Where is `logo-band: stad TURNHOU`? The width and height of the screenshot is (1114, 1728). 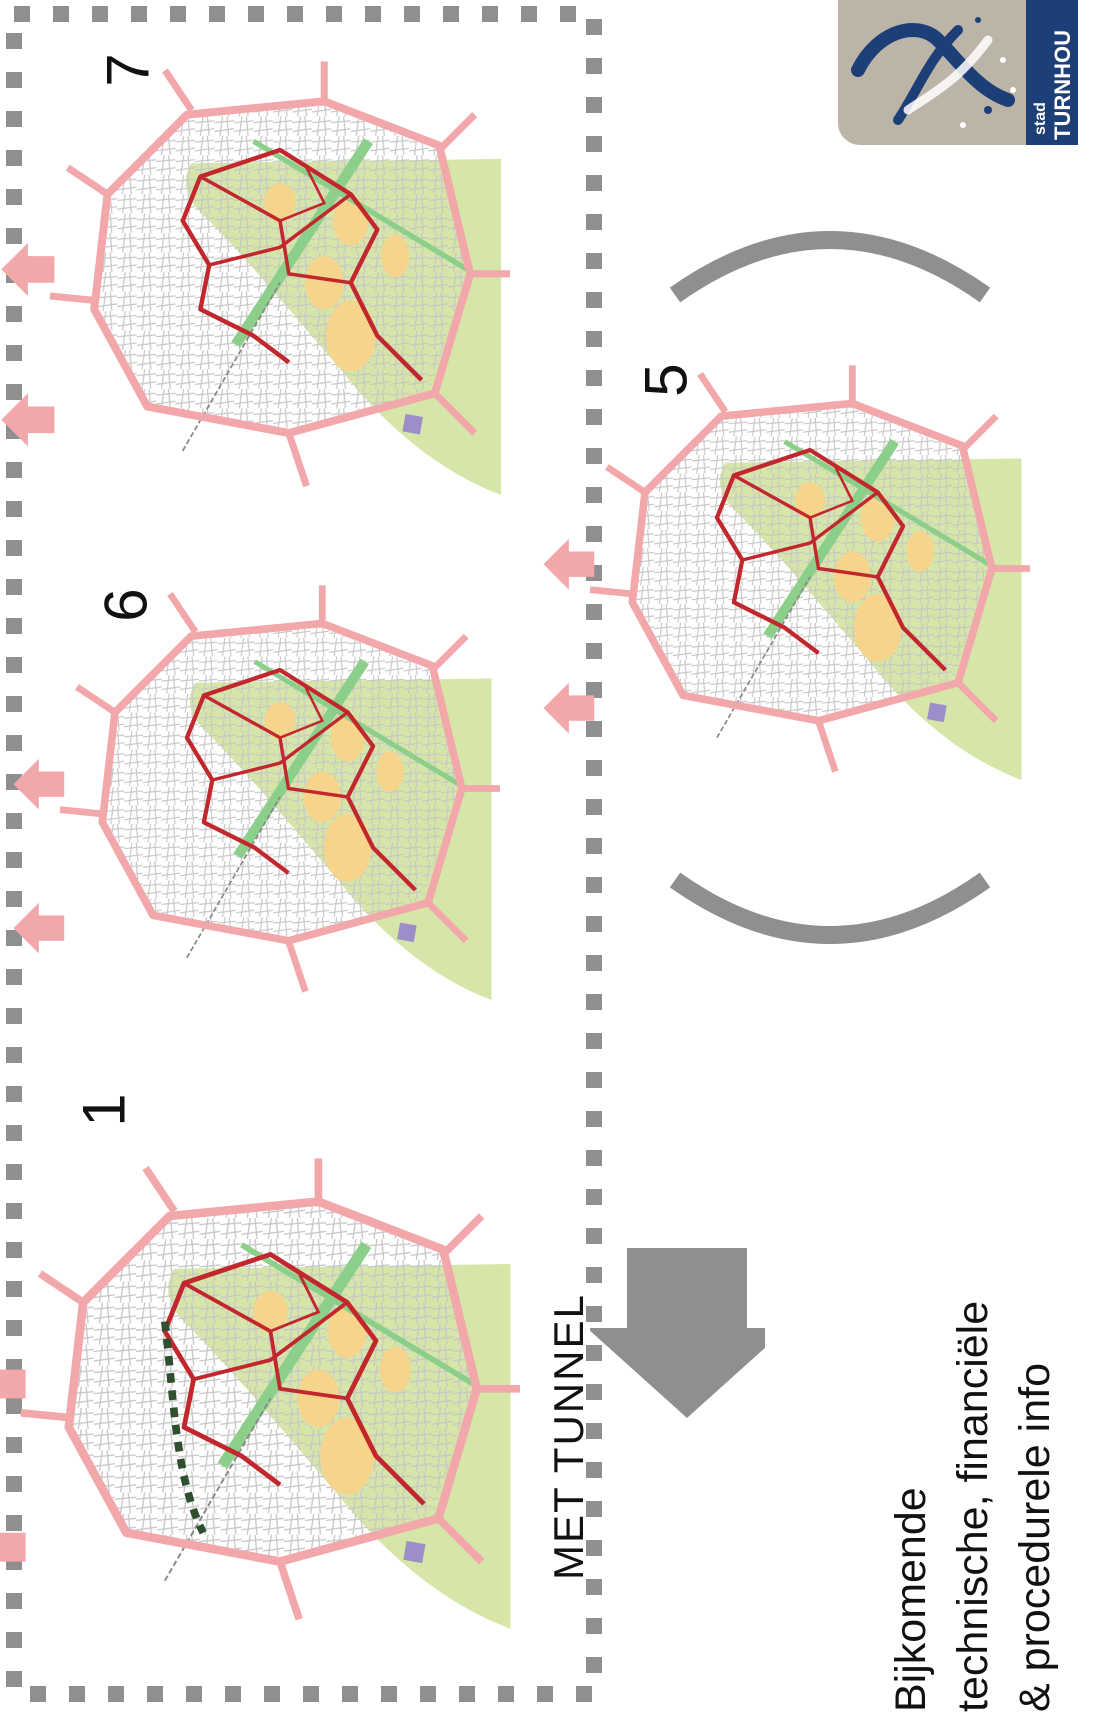
logo-band: stad TURNHOU is located at coordinates (1052, 72).